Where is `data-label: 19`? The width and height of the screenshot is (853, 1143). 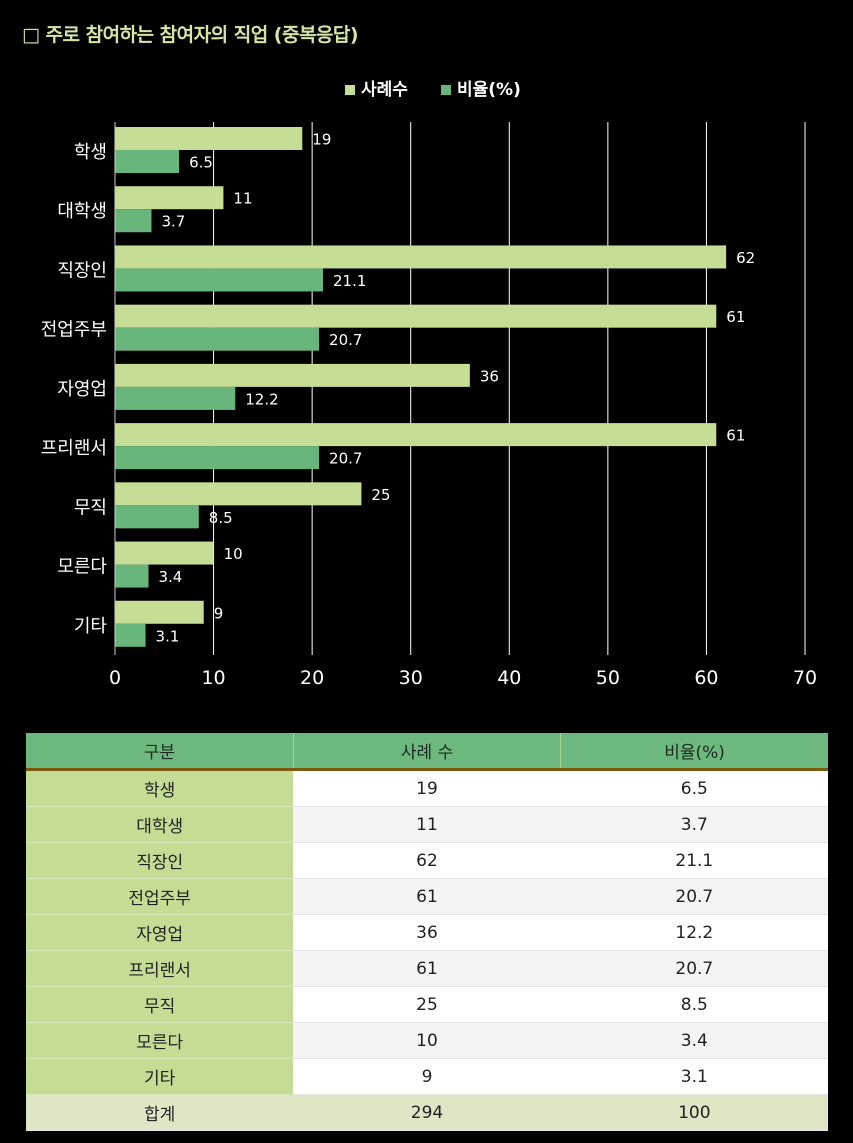
data-label: 19 is located at coordinates (321, 140).